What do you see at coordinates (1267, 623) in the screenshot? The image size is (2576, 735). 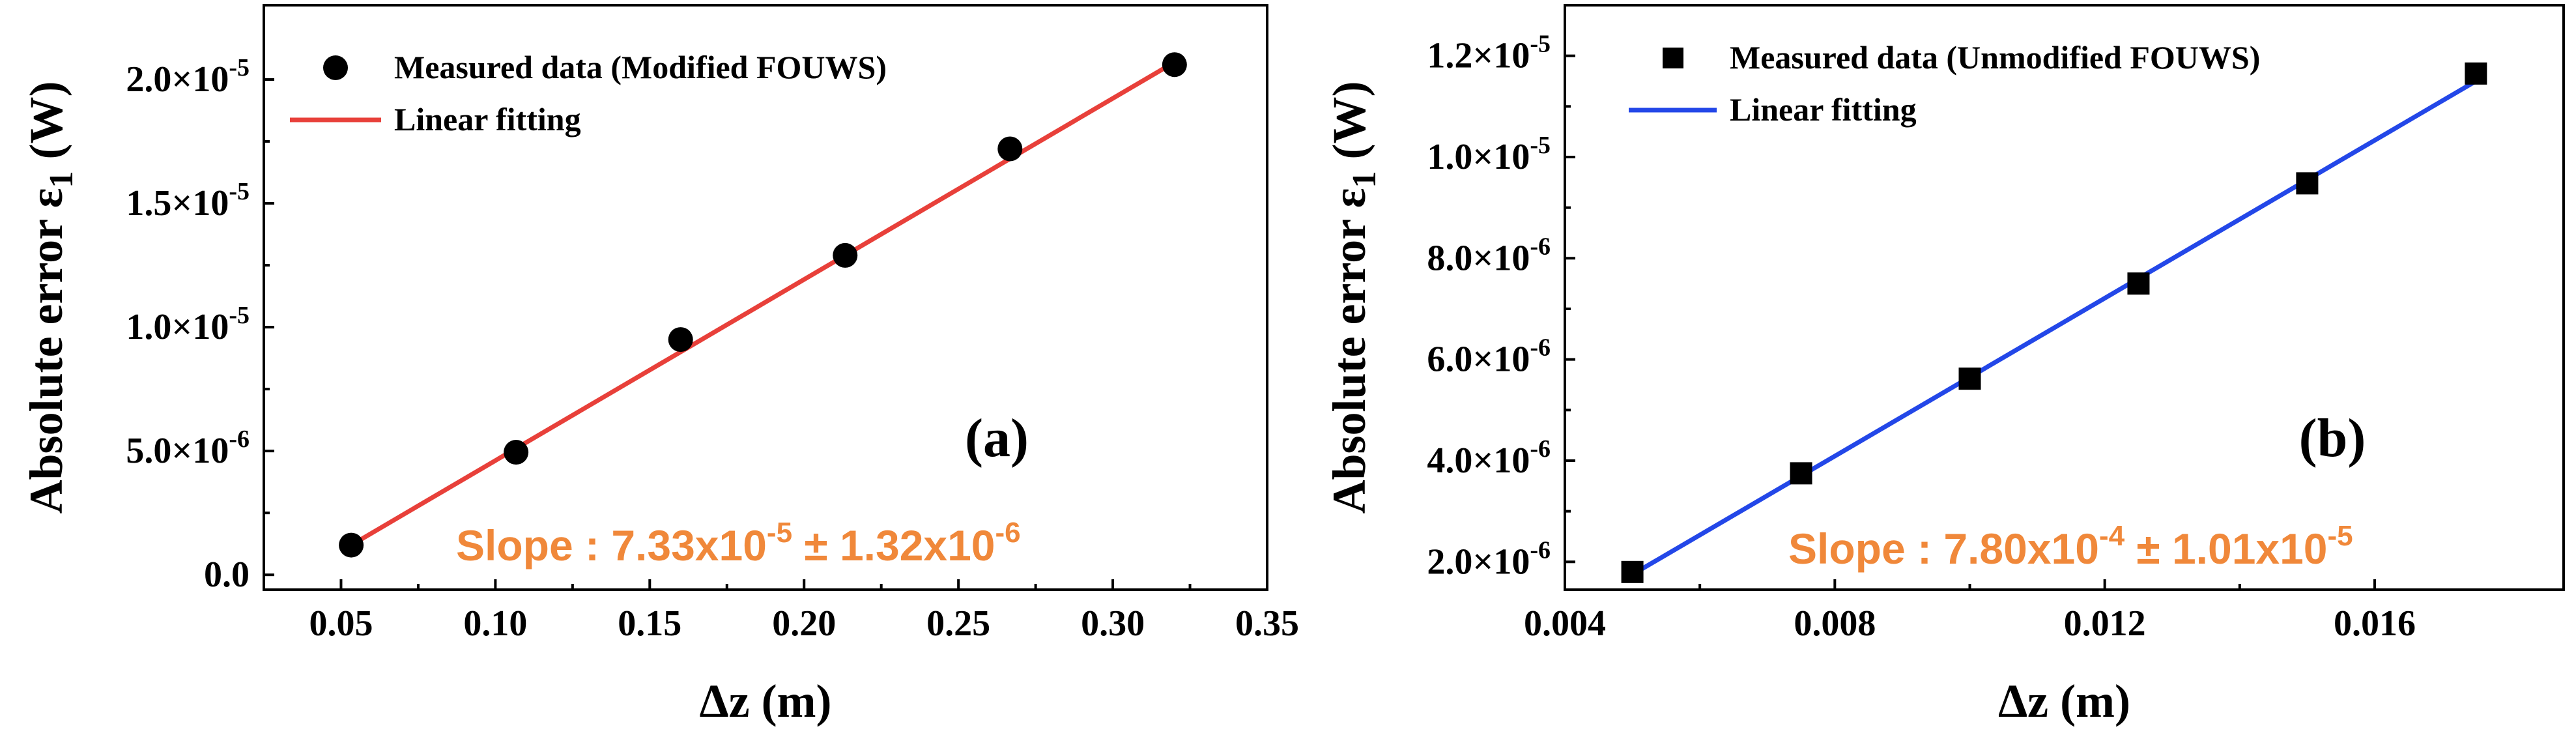 I see `x-tick-label: 0.35` at bounding box center [1267, 623].